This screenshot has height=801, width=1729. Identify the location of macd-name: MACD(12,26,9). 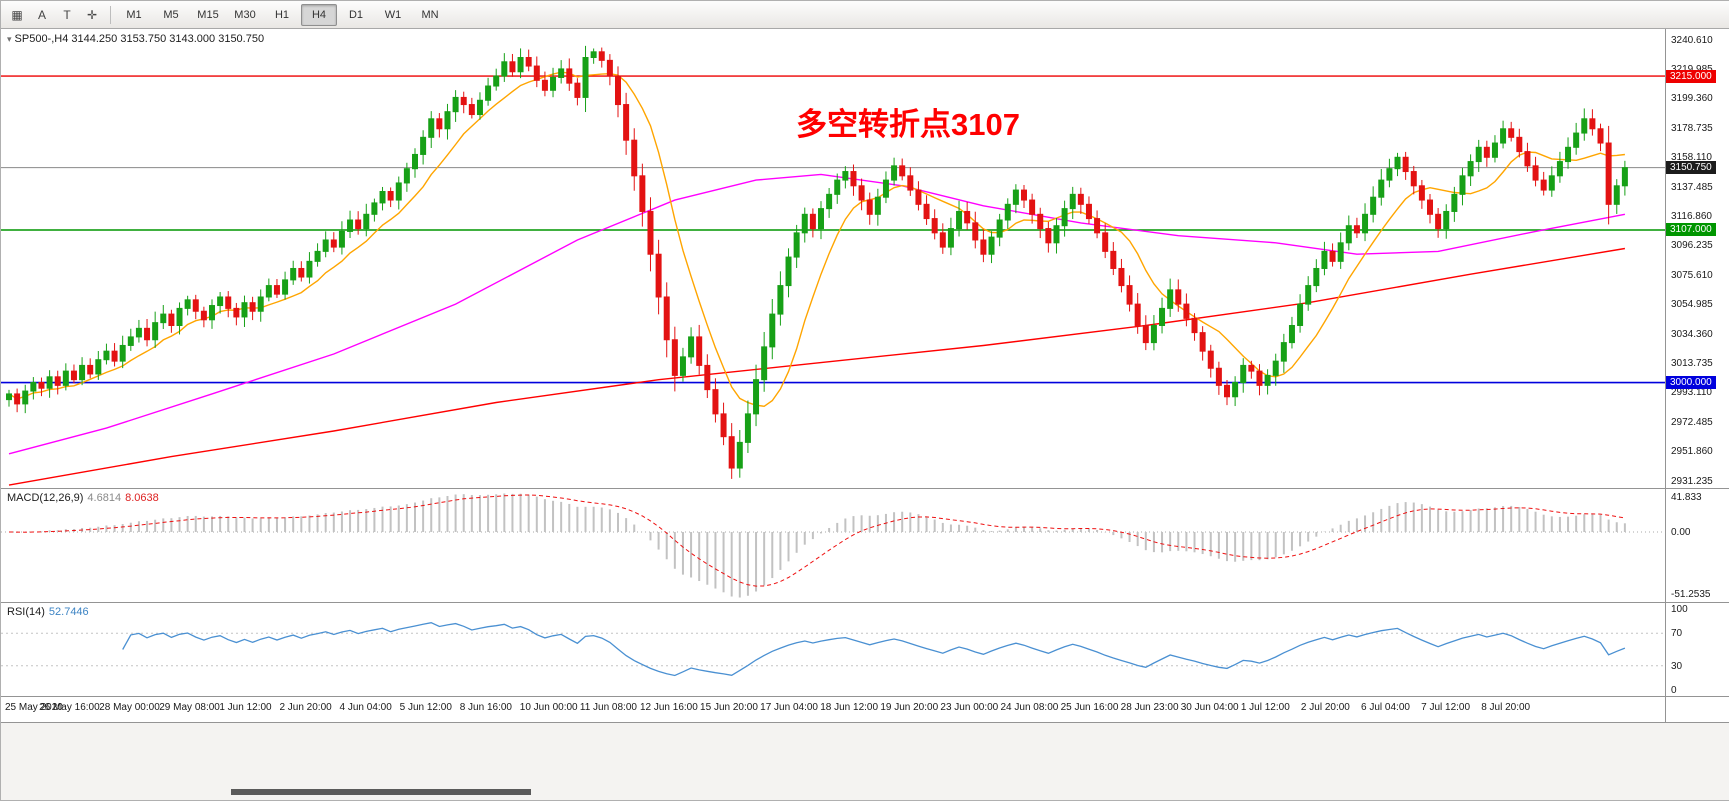
(45, 498).